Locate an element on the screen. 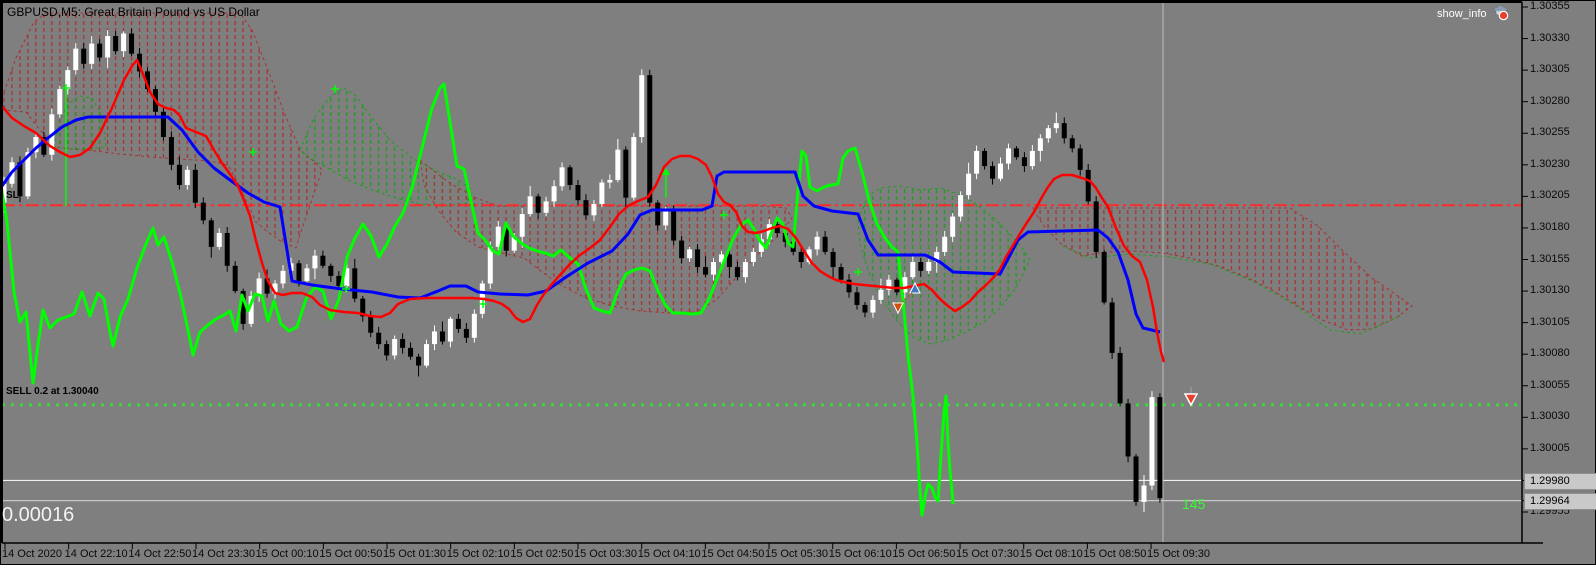 The height and width of the screenshot is (565, 1596). buy-marker-small is located at coordinates (915, 287).